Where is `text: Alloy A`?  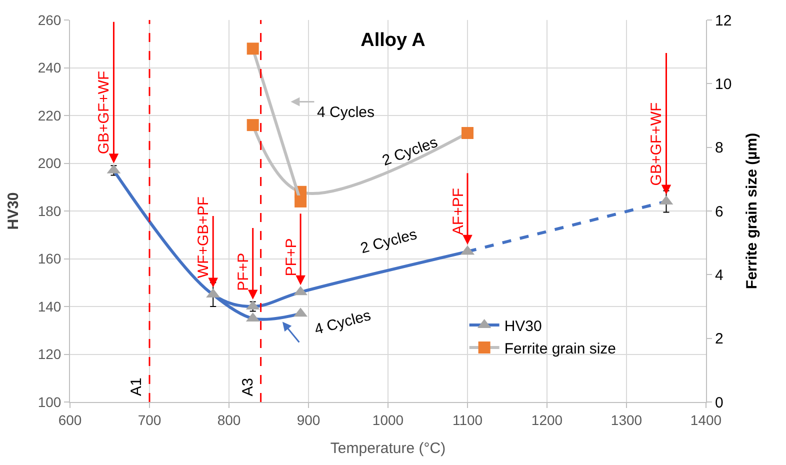
text: Alloy A is located at coordinates (393, 40).